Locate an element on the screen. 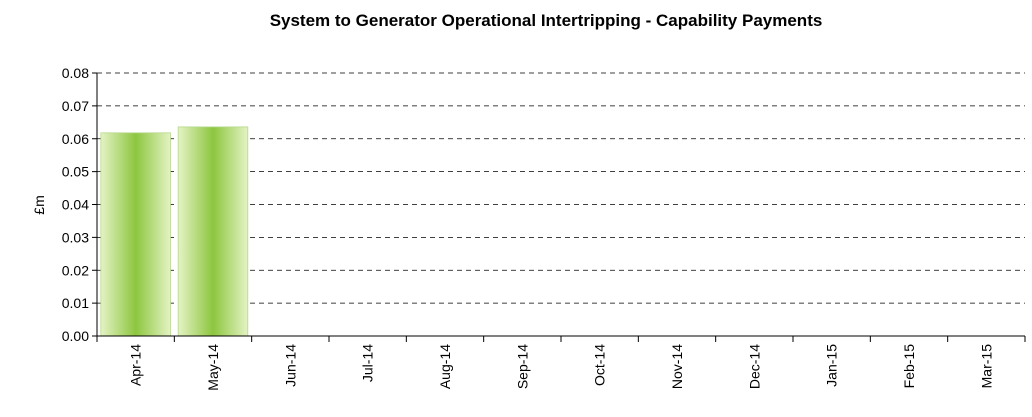 This screenshot has width=1032, height=417. x-tick-label: Sep-14 is located at coordinates (522, 366).